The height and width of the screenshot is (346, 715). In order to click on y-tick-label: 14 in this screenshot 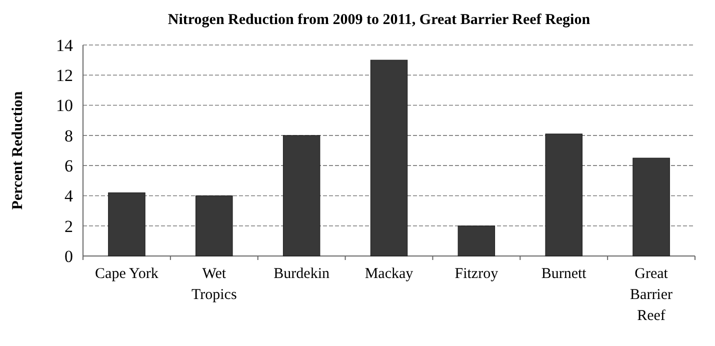, I will do `click(65, 45)`.